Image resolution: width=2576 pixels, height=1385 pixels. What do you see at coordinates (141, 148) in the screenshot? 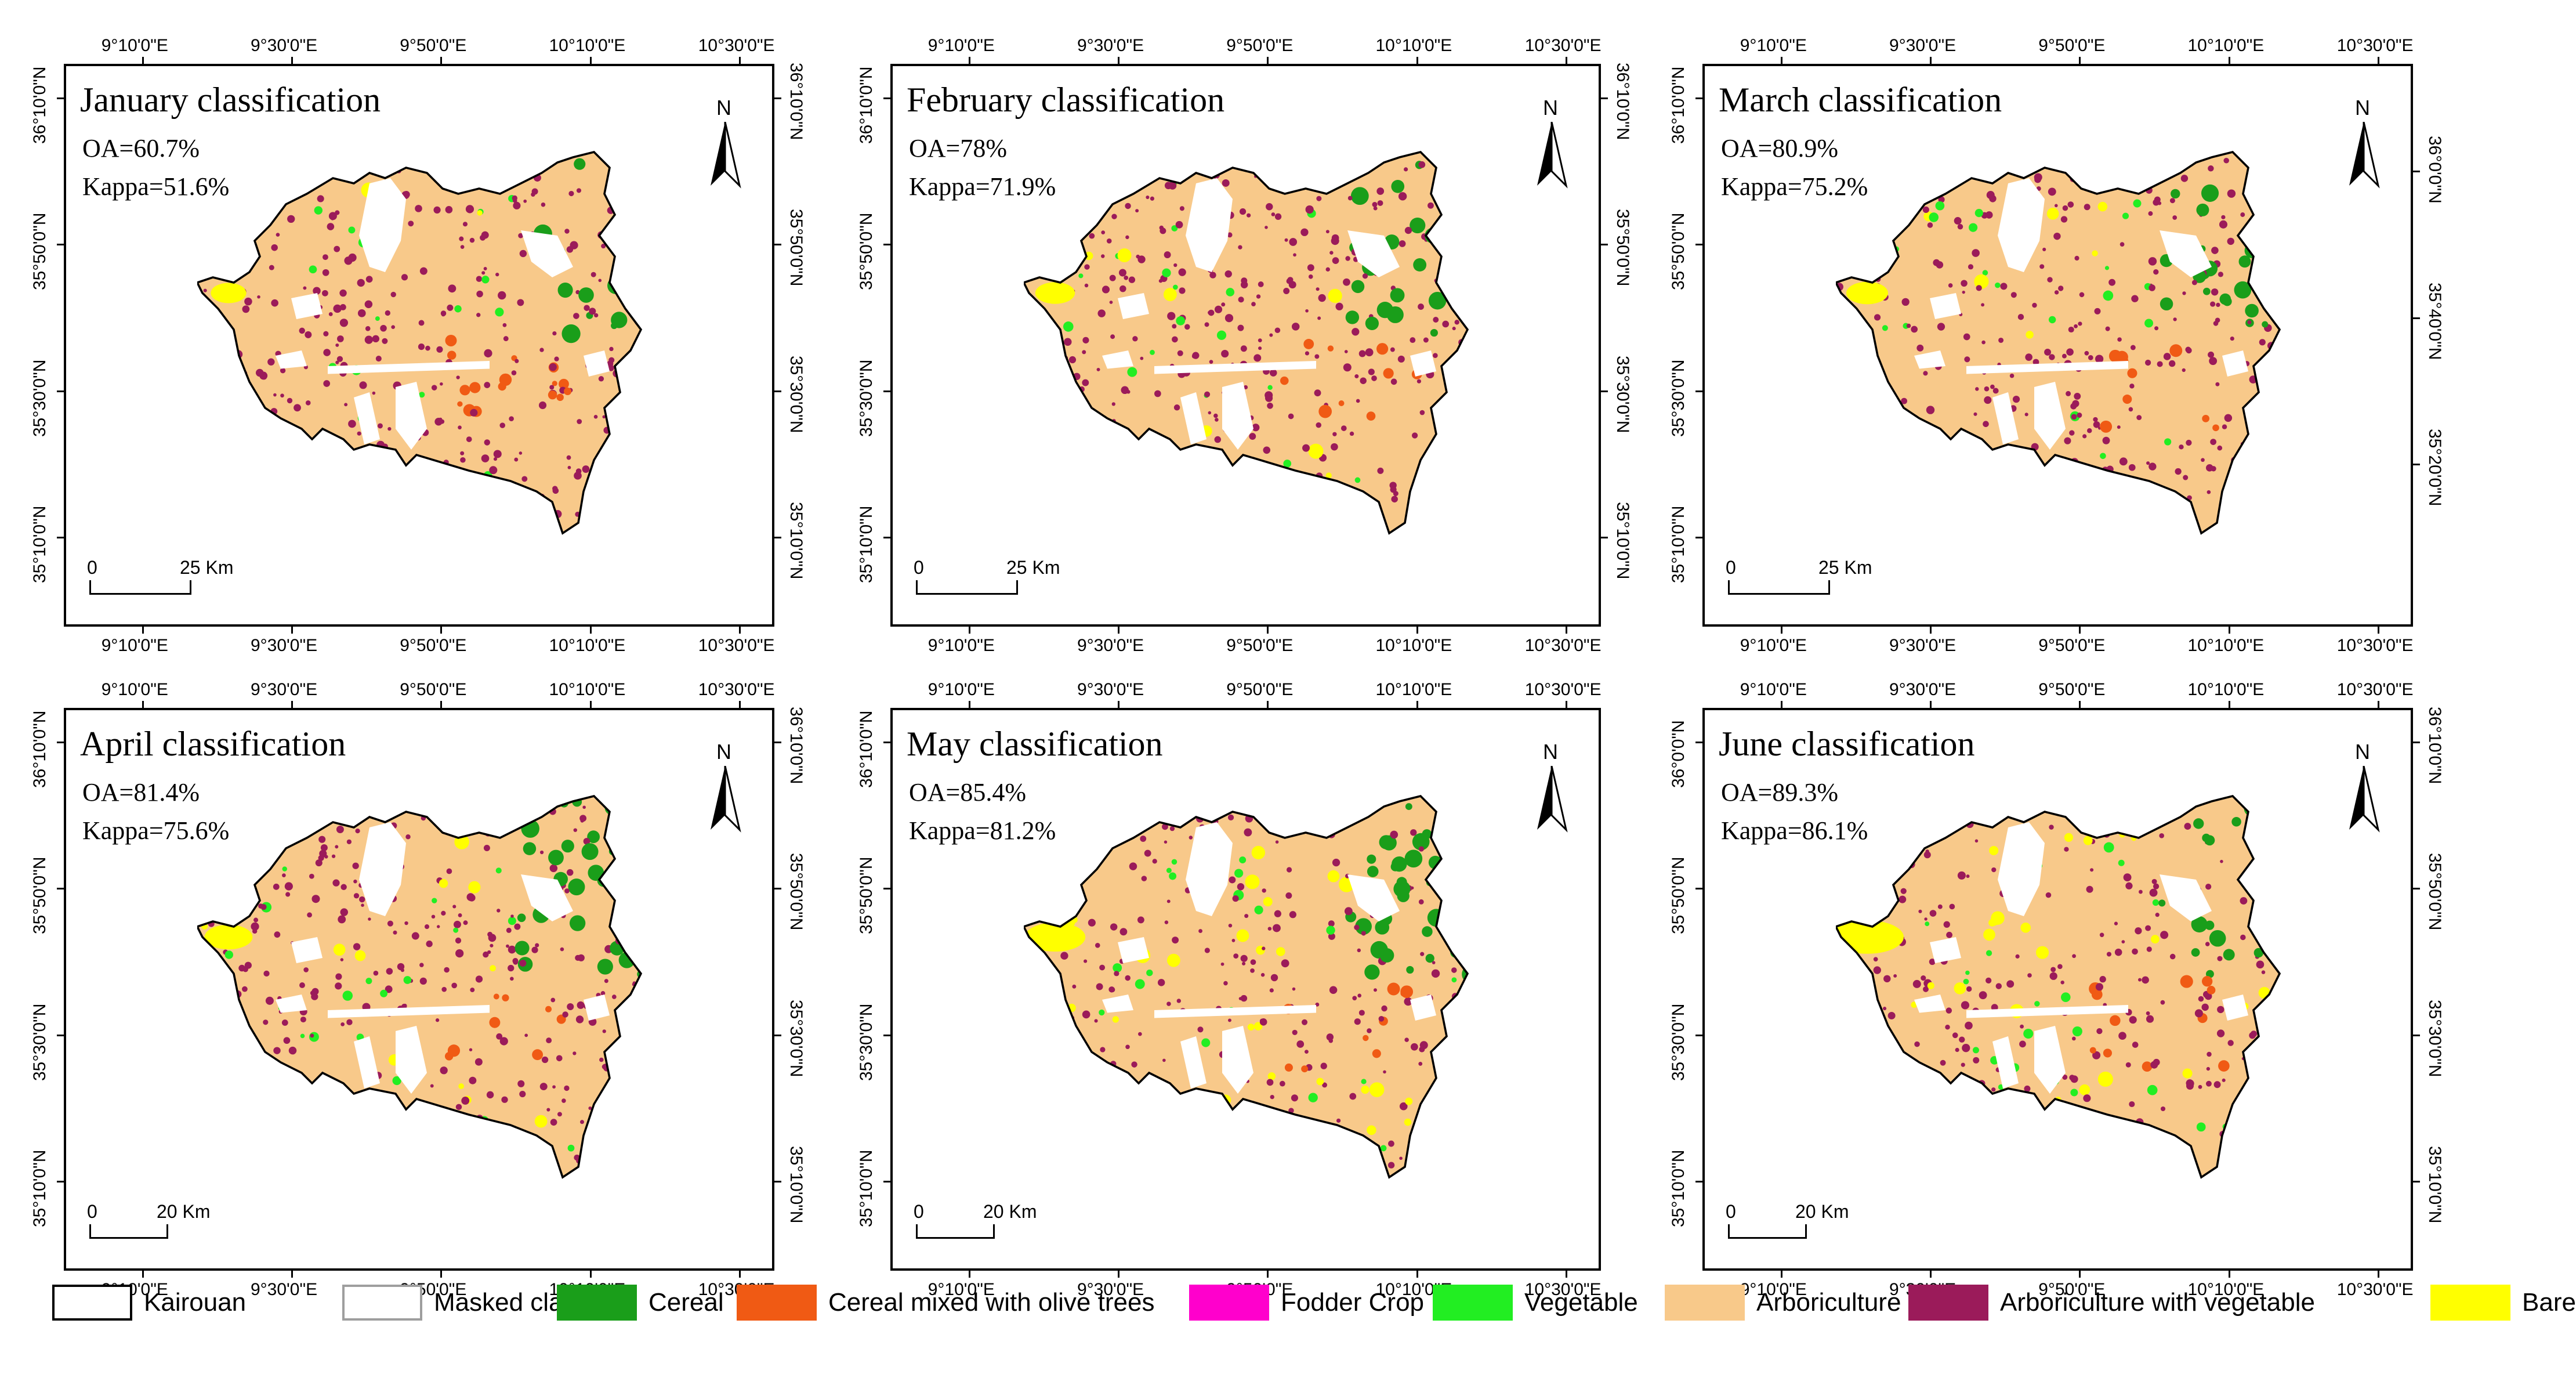
I see `overall-accuracy: OA=60.7%` at bounding box center [141, 148].